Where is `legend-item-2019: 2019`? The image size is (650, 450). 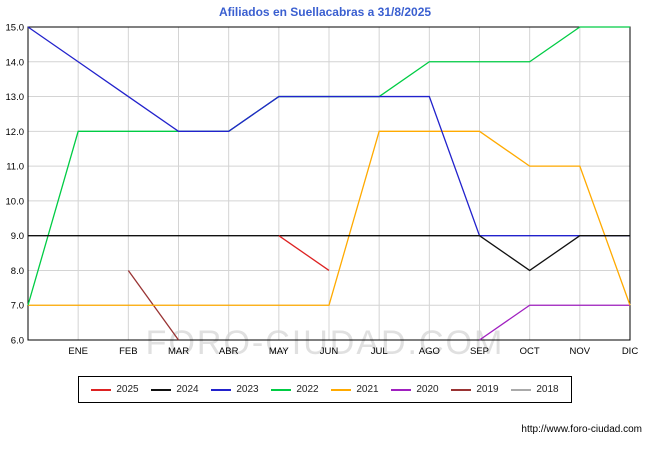 legend-item-2019: 2019 is located at coordinates (475, 389).